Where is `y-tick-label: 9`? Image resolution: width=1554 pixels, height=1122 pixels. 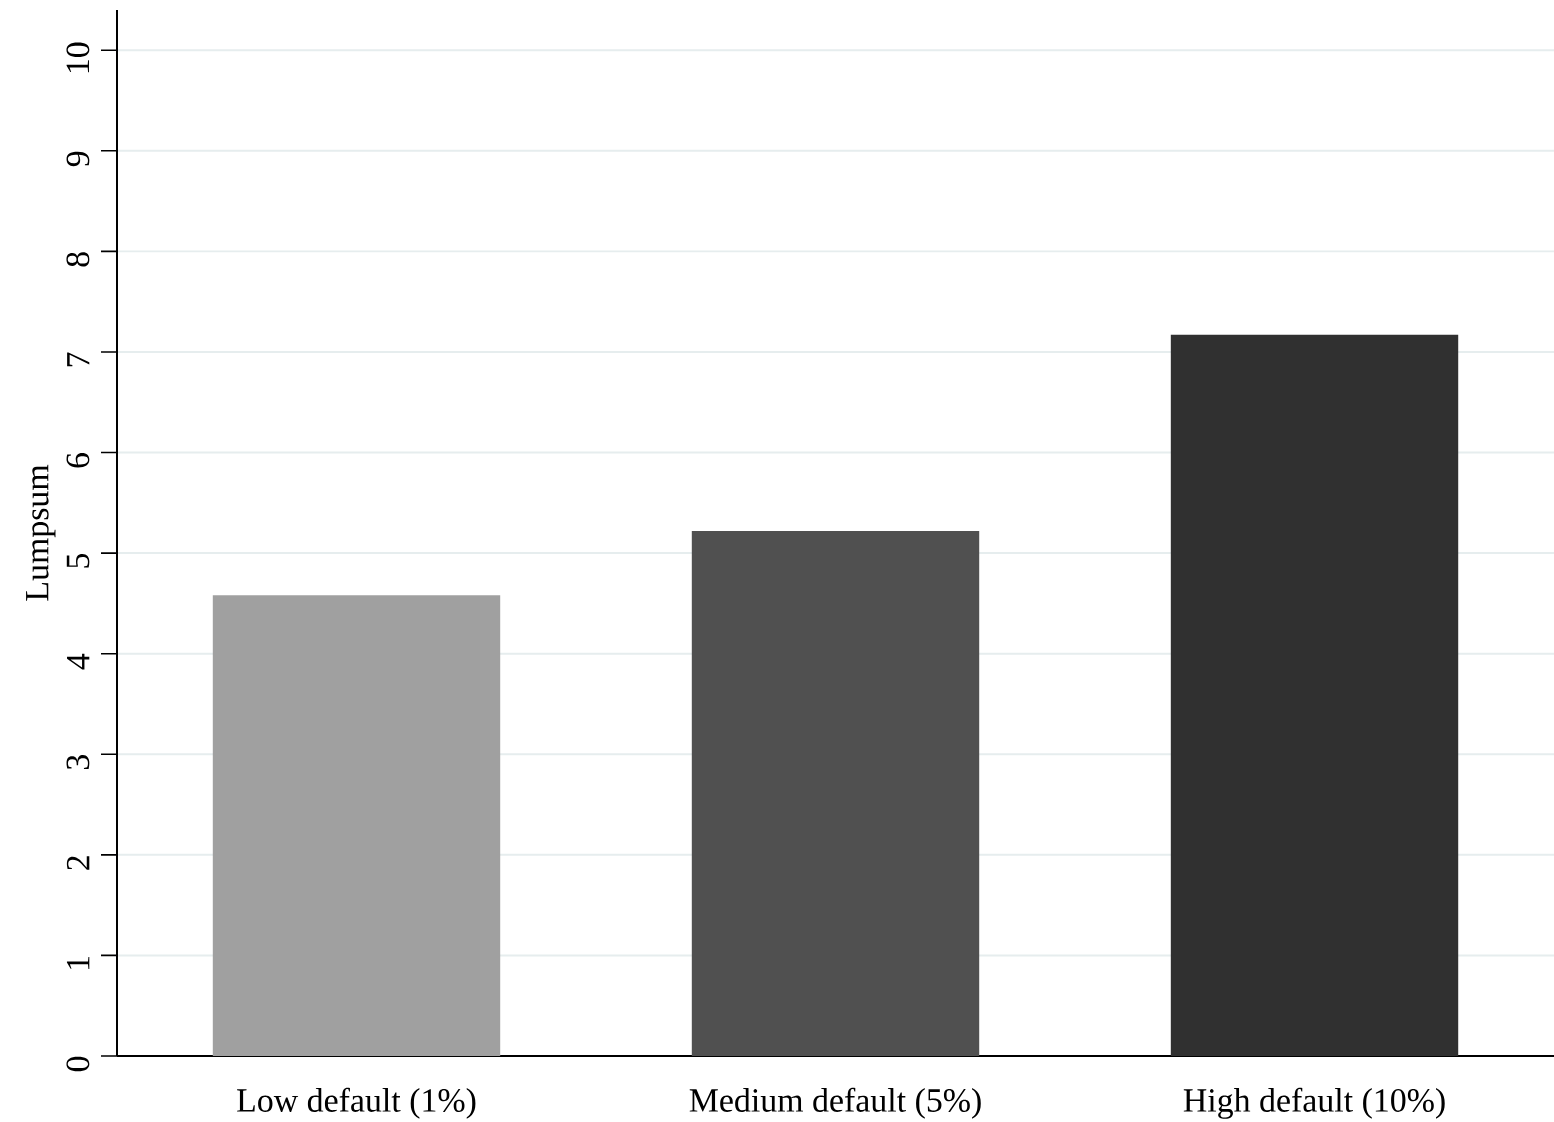
y-tick-label: 9 is located at coordinates (78, 159).